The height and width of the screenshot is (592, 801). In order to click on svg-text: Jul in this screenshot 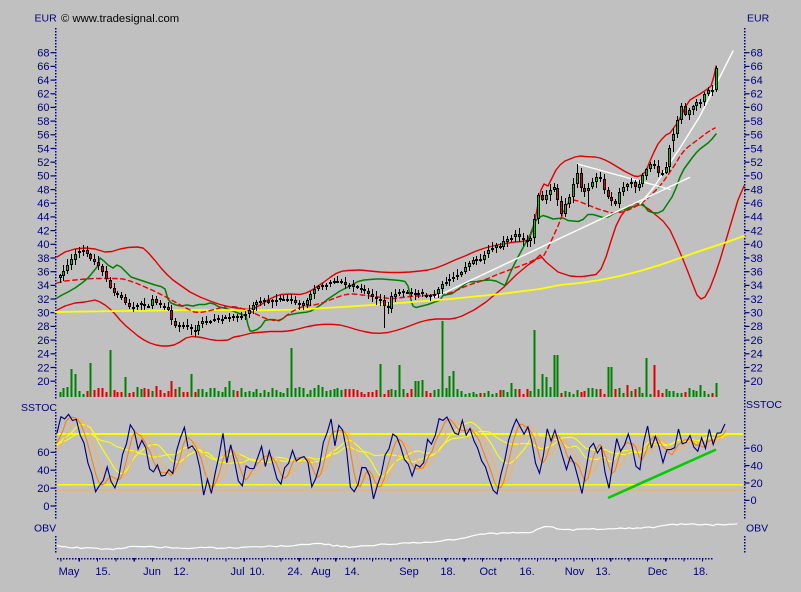, I will do `click(237, 572)`.